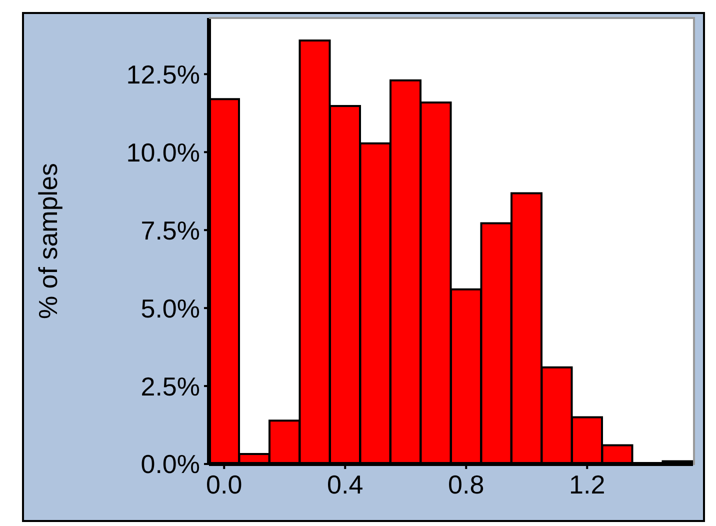 This screenshot has height=526, width=716. I want to click on x-tick-label: 0.8, so click(466, 484).